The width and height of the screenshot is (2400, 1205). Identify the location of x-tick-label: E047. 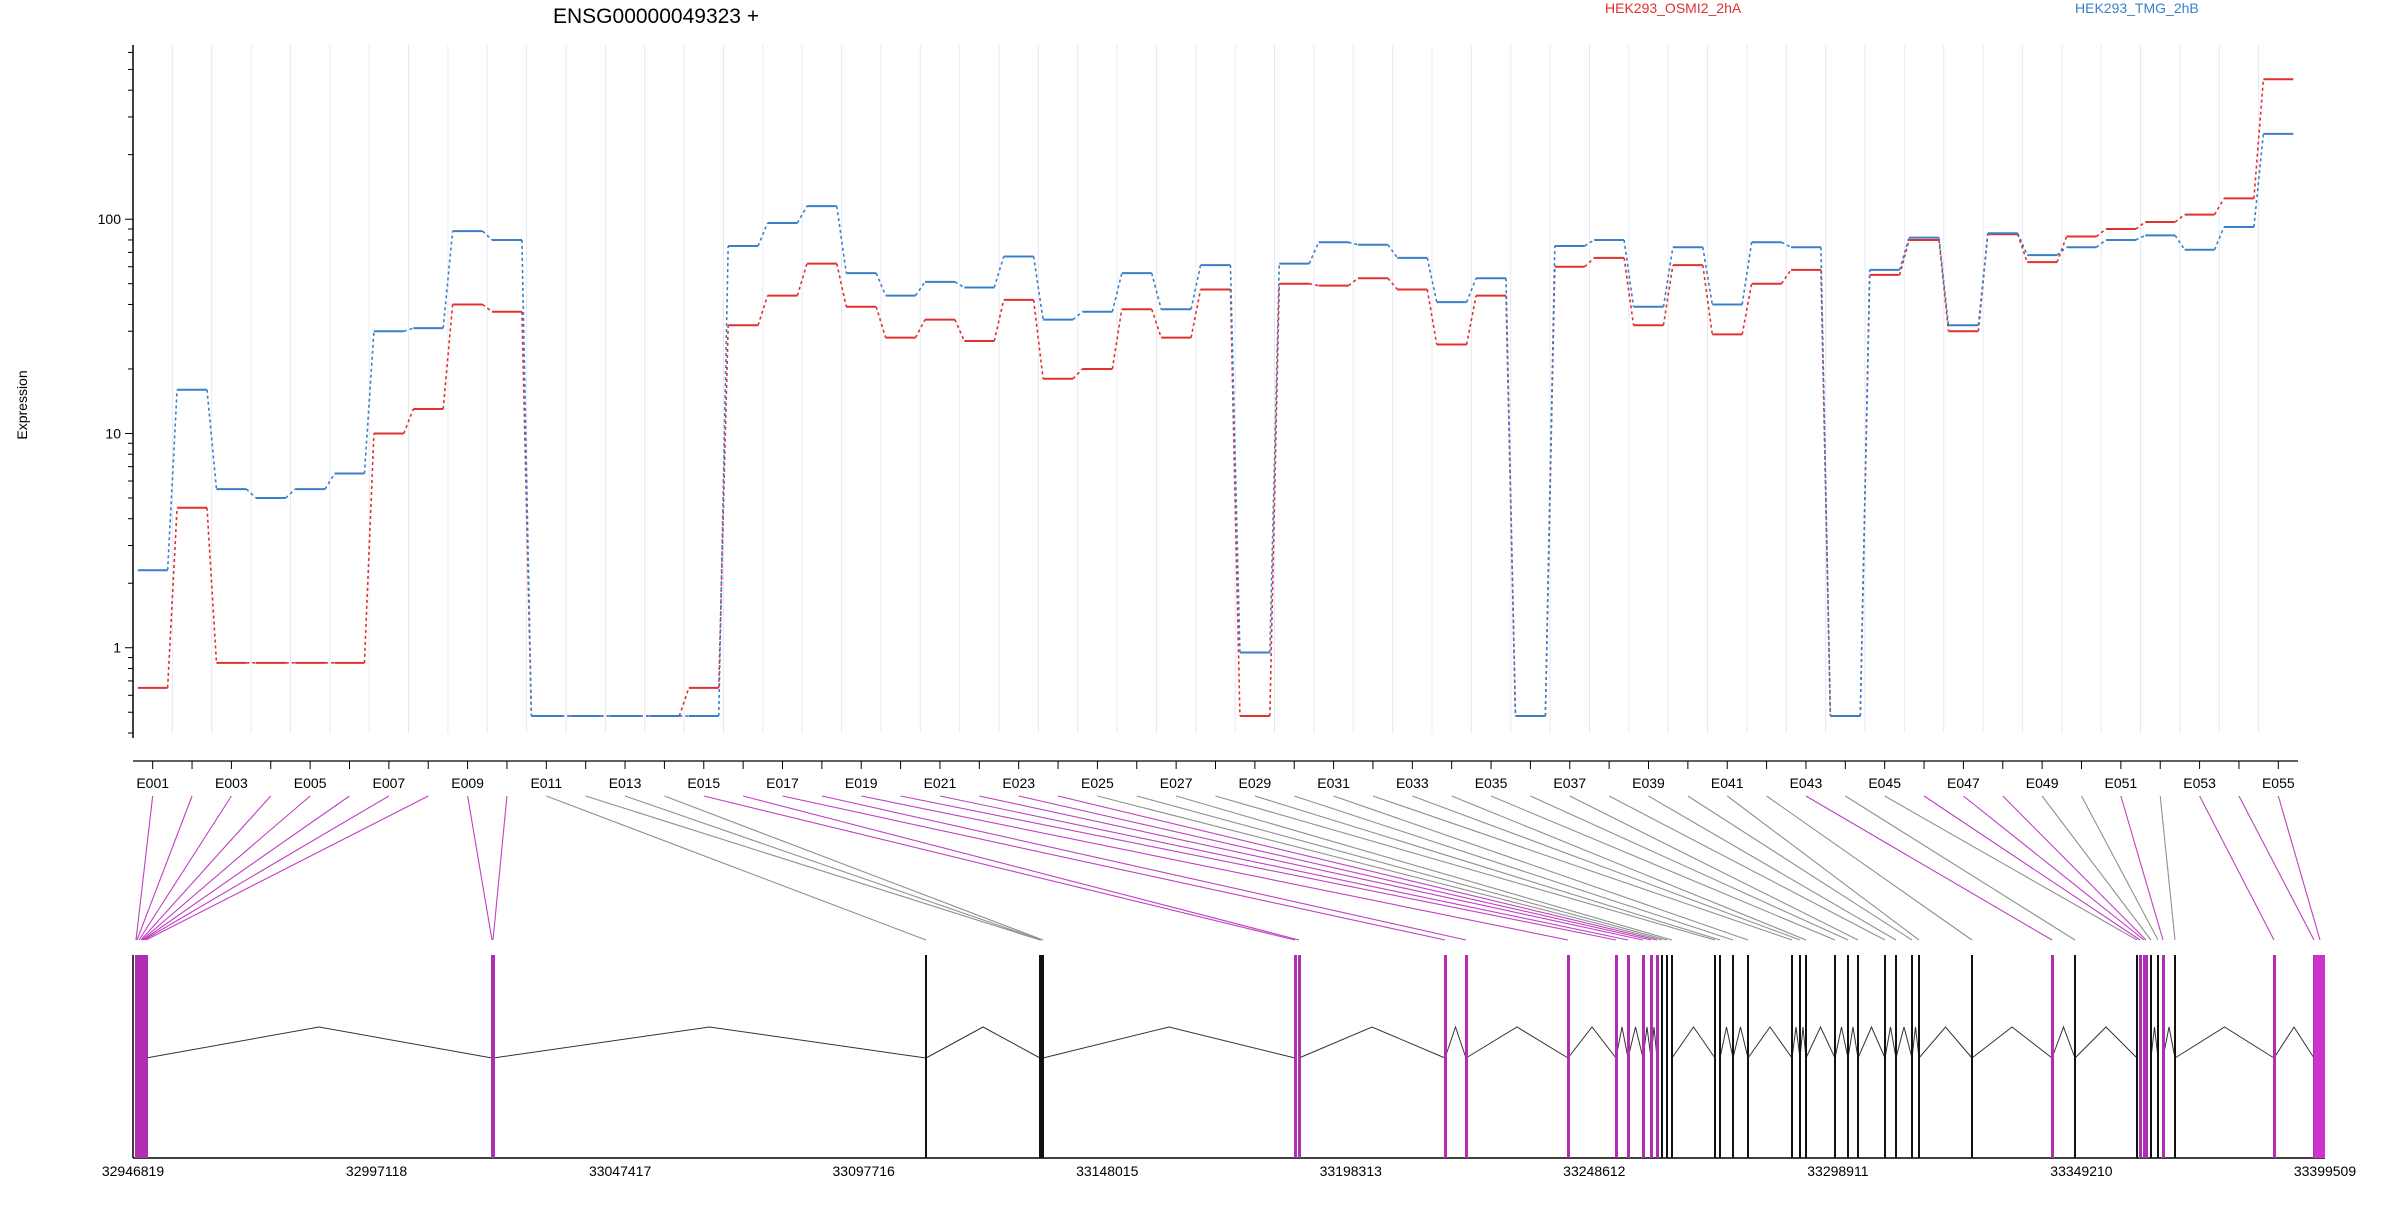
(1963, 783).